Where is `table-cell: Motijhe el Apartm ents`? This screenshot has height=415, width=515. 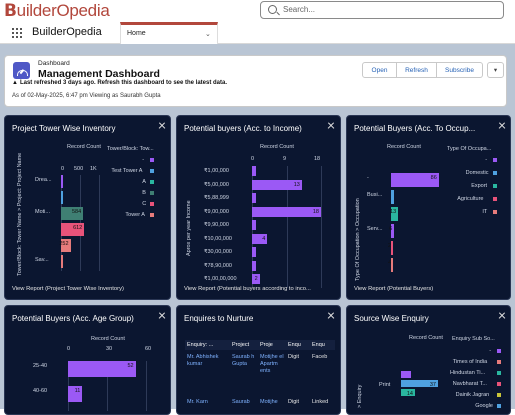
table-cell: Motijhe el Apartm ents is located at coordinates (272, 364).